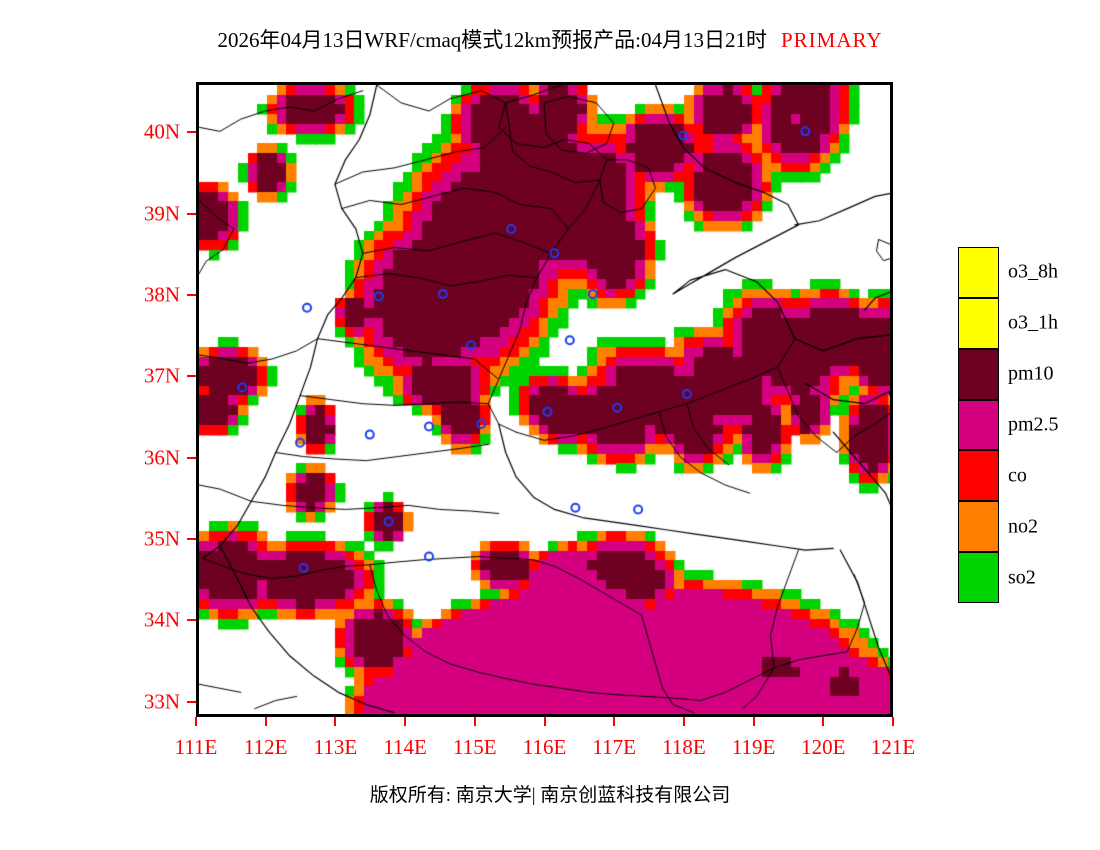 Image resolution: width=1100 pixels, height=850 pixels. Describe the element at coordinates (161, 538) in the screenshot. I see `y-axis-label: 35N` at that location.